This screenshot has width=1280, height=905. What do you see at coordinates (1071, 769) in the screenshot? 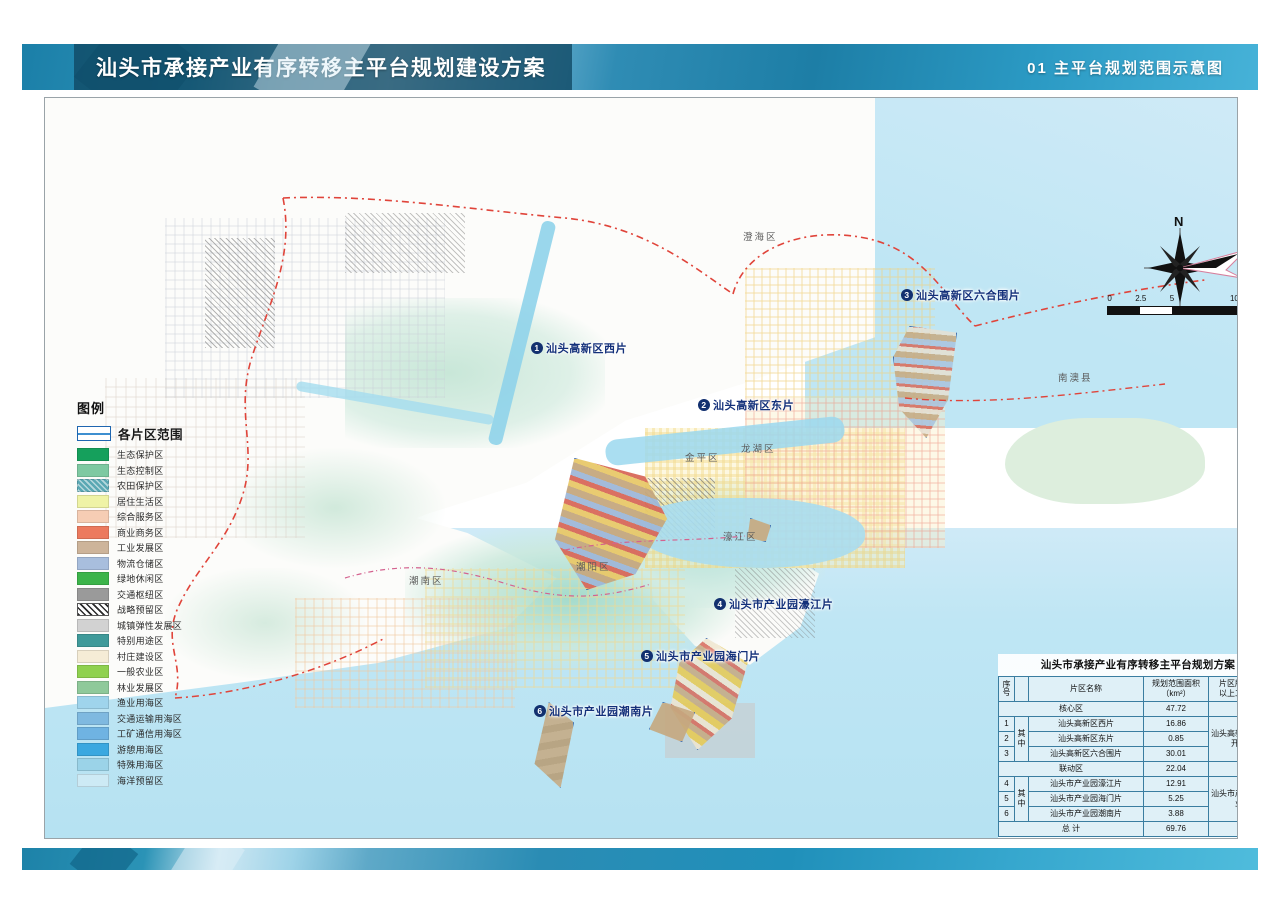
I see `group-label-link: 联动区` at bounding box center [1071, 769].